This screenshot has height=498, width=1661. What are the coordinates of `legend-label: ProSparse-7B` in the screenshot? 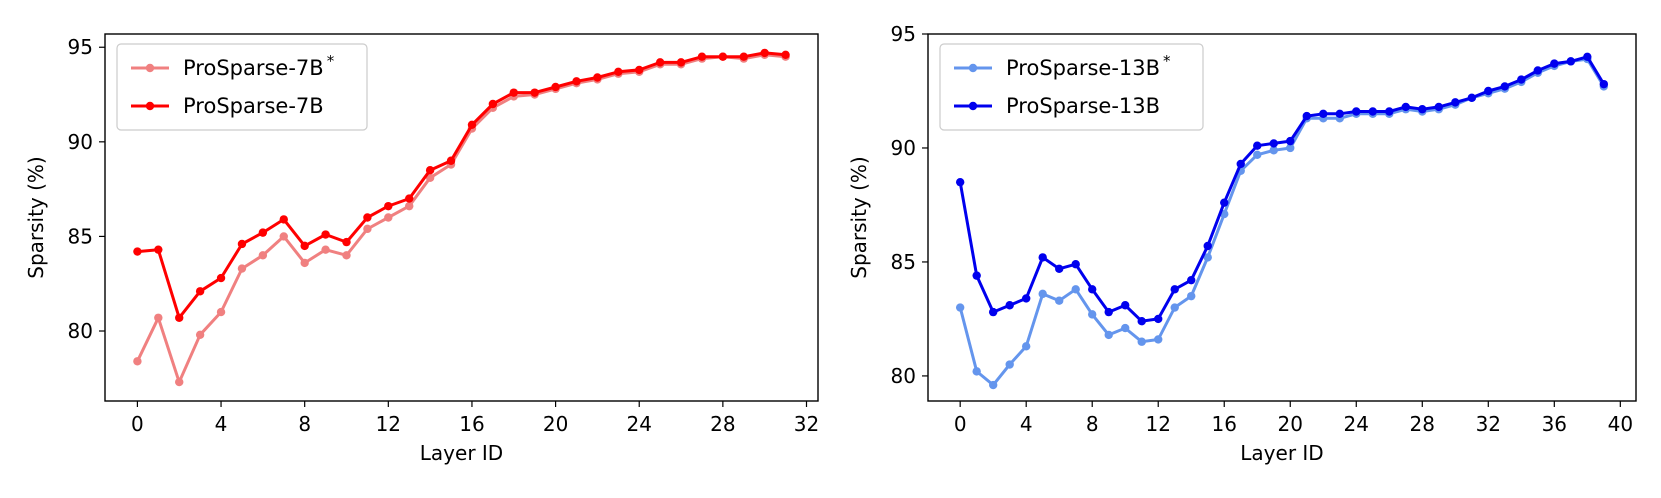 It's located at (253, 106).